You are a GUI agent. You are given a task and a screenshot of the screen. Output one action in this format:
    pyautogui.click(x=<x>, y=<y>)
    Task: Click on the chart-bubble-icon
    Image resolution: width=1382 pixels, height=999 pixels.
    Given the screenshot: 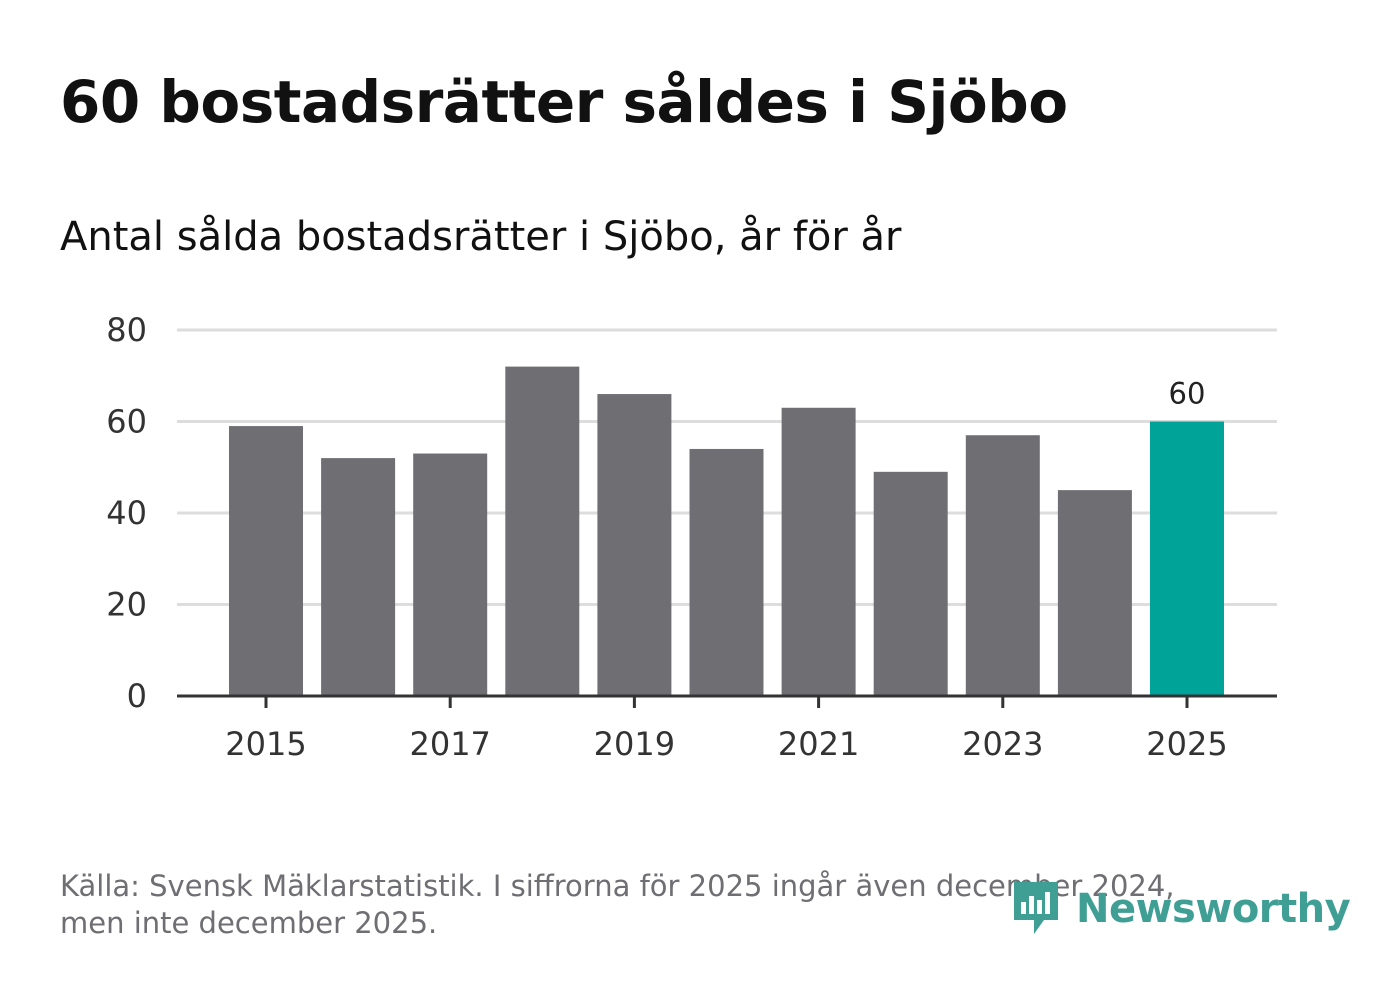 What is the action you would take?
    pyautogui.click(x=1036, y=908)
    